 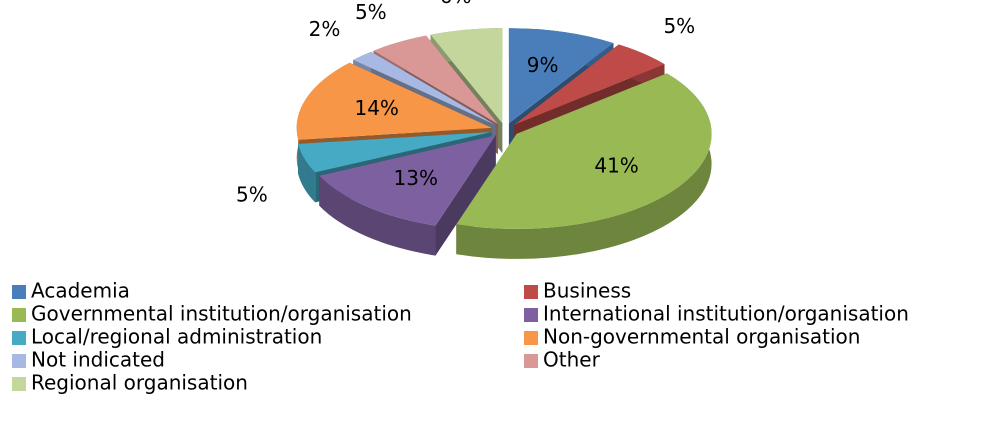 I want to click on legend-label: International institution/organisation, so click(x=726, y=314).